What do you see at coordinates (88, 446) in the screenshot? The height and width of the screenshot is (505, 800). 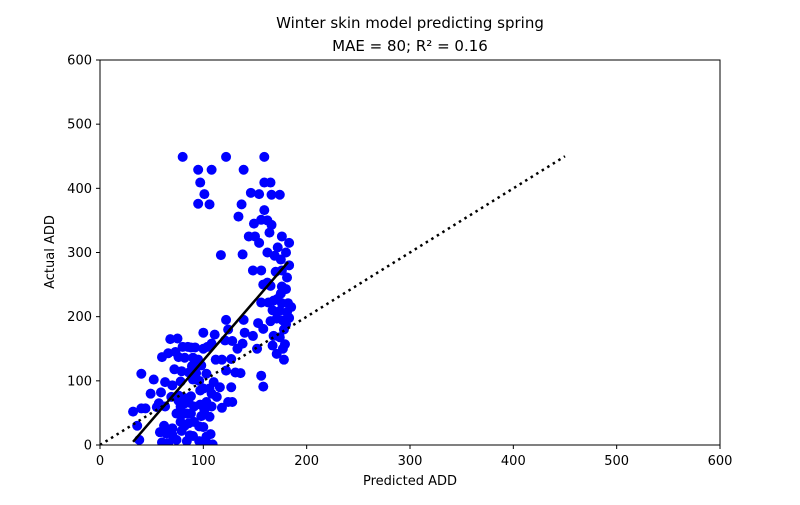 I see `y-tick-label: 0` at bounding box center [88, 446].